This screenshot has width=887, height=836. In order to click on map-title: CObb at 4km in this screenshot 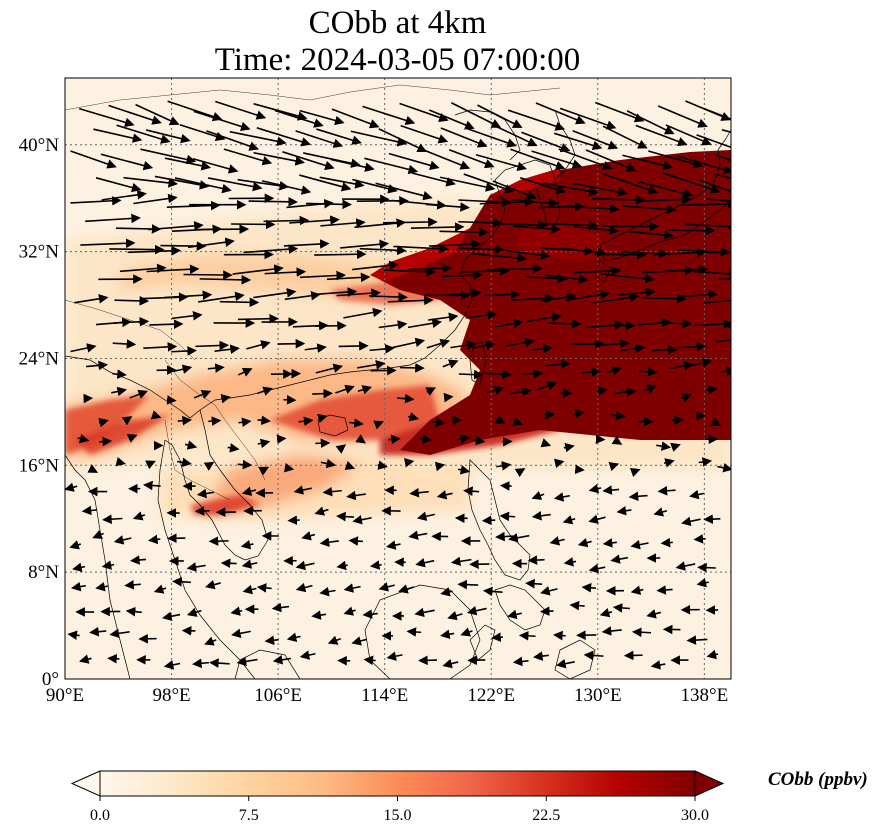, I will do `click(397, 23)`.